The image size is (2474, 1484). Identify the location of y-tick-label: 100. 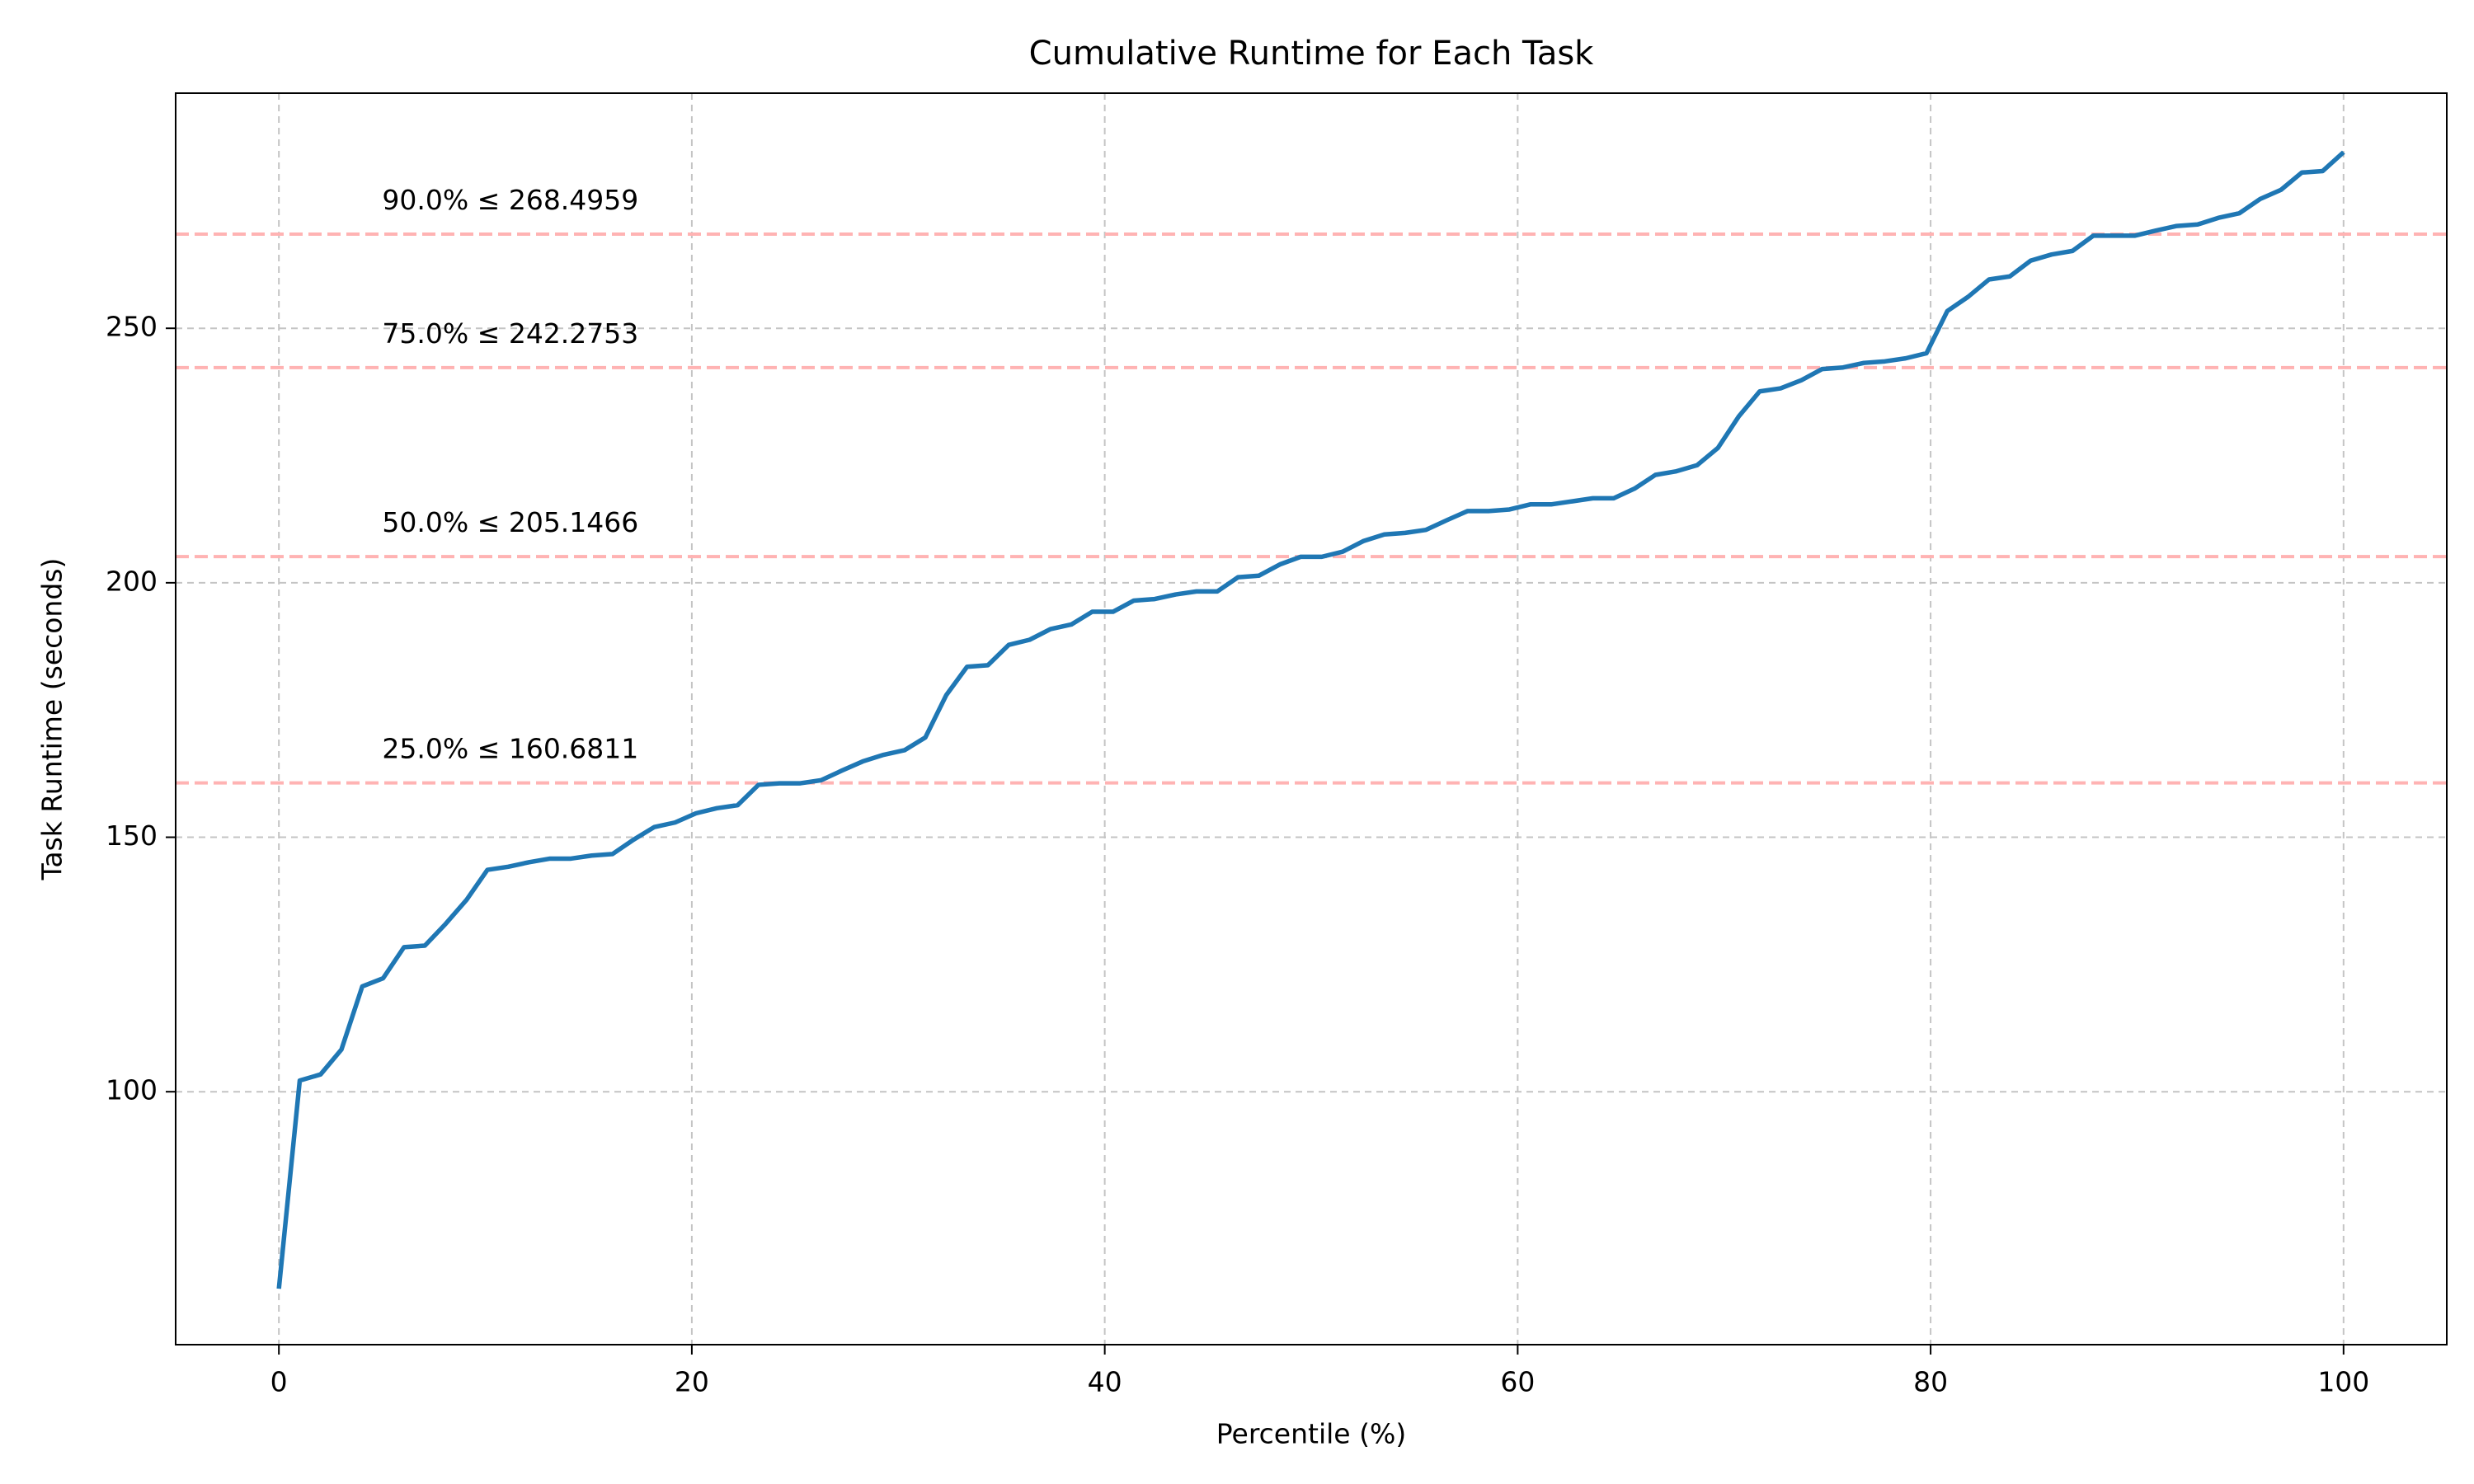
(132, 1090).